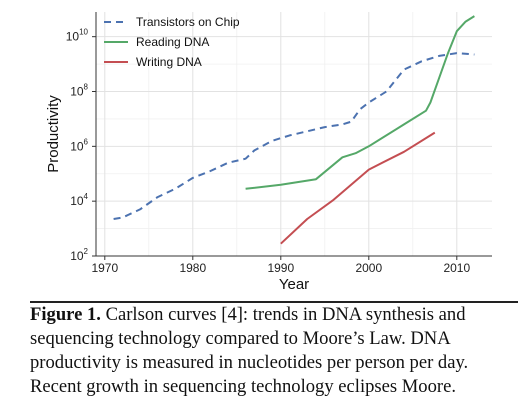 The height and width of the screenshot is (415, 526). I want to click on x-axis-title: Year, so click(294, 284).